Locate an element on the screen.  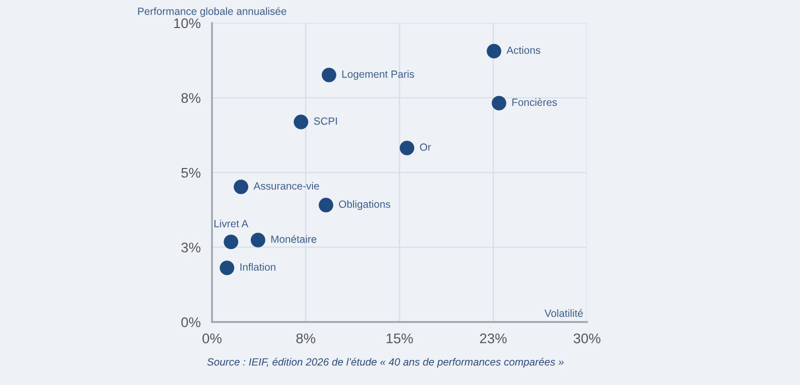
x-tick-label: 0% is located at coordinates (212, 338).